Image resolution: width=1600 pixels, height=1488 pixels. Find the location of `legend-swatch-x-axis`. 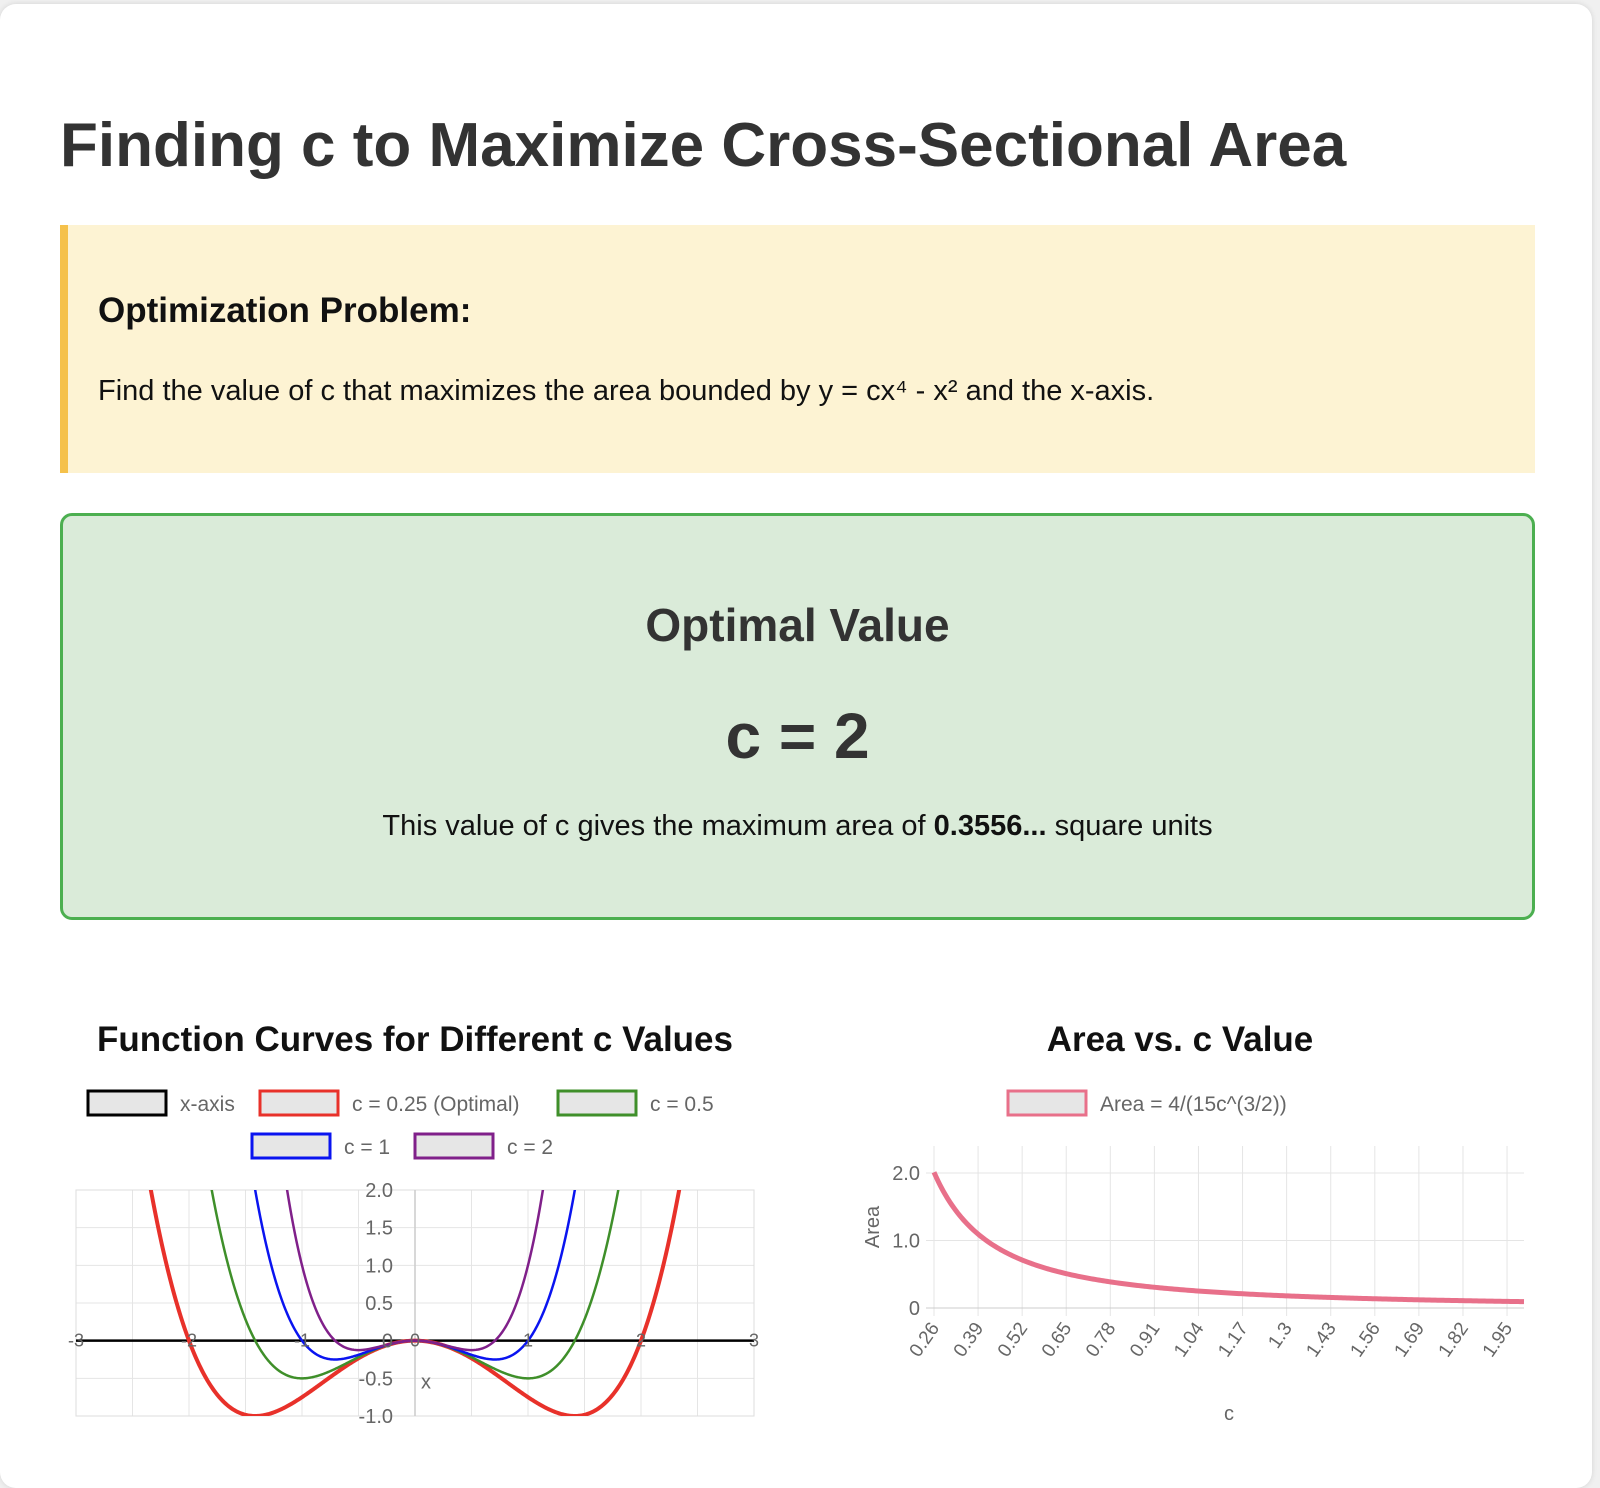

legend-swatch-x-axis is located at coordinates (127, 1103).